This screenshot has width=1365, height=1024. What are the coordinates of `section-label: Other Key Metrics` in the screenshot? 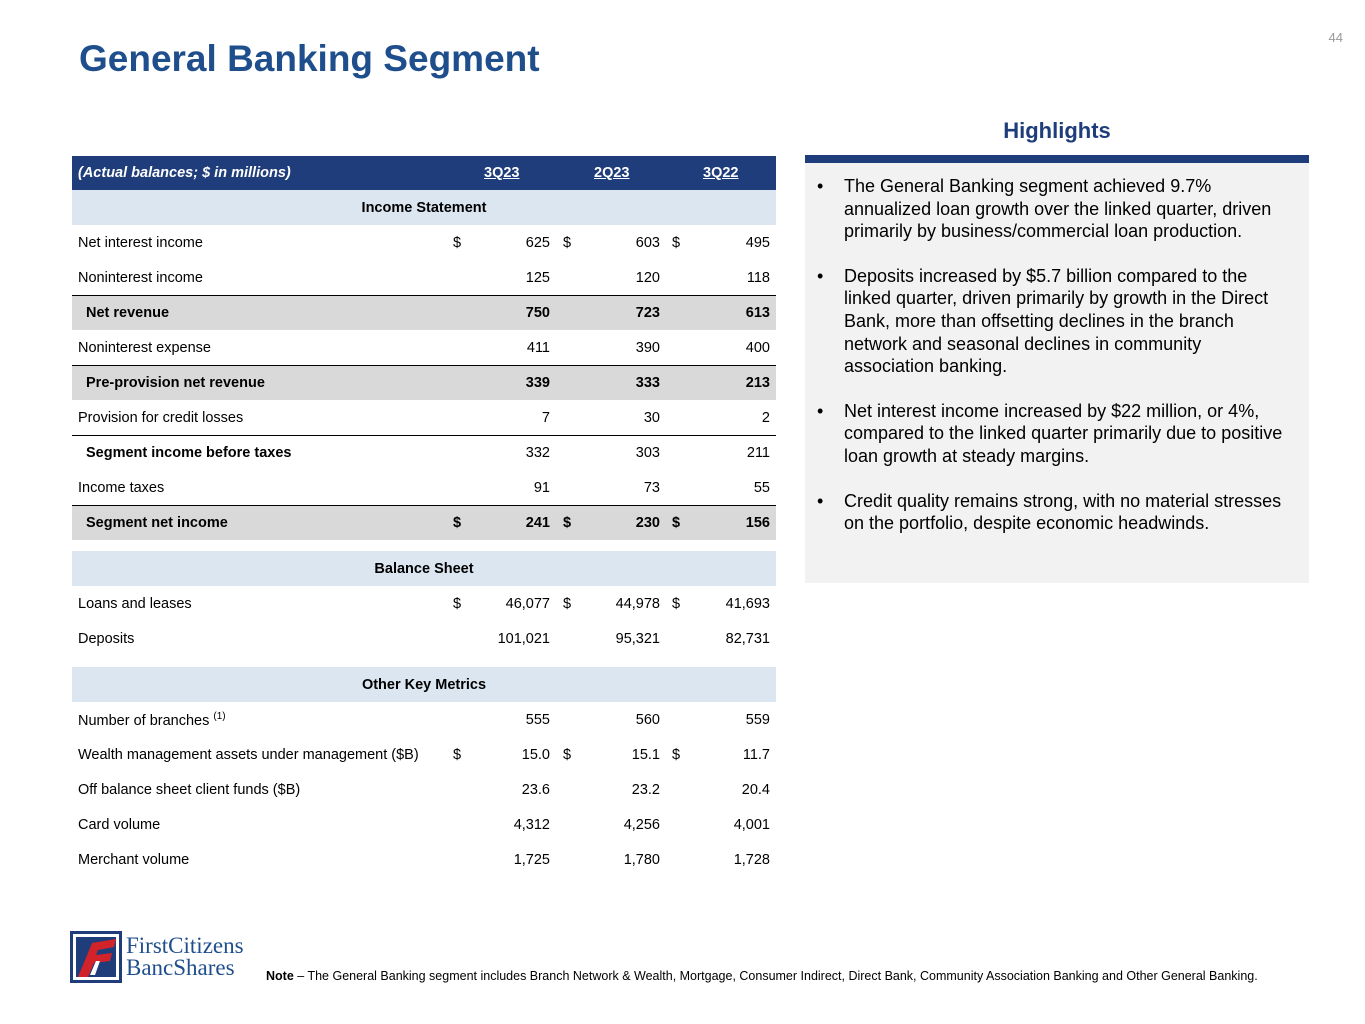 It's located at (424, 684).